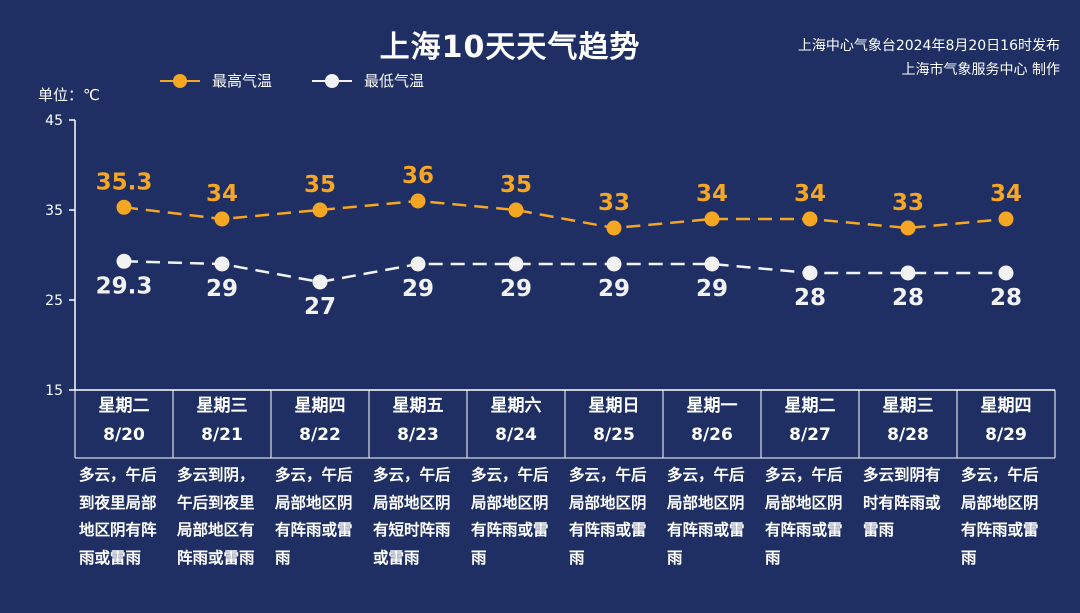 The image size is (1080, 613). Describe the element at coordinates (908, 421) in the screenshot. I see `day-header: 星期三 8/28` at that location.